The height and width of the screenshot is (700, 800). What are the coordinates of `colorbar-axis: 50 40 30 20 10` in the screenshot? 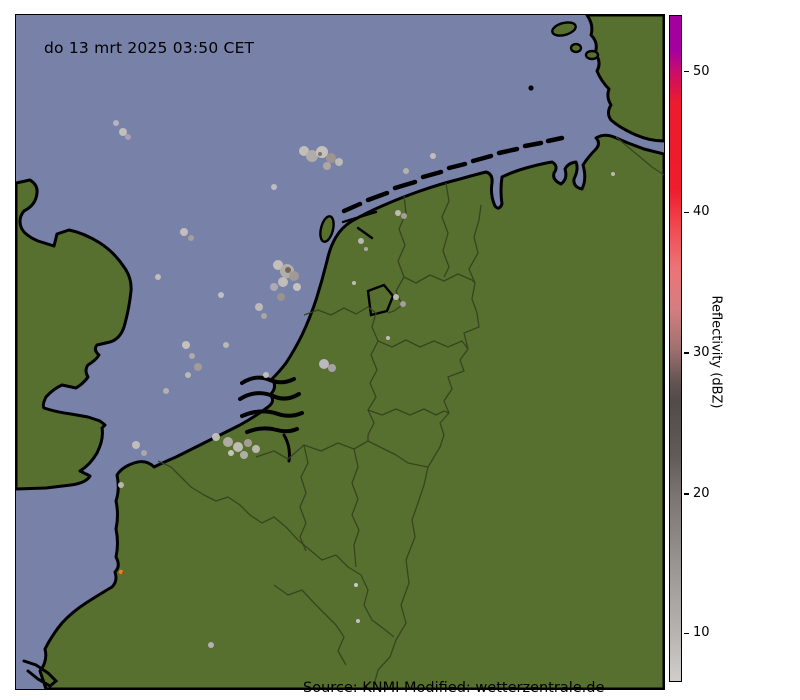 It's located at (712, 348).